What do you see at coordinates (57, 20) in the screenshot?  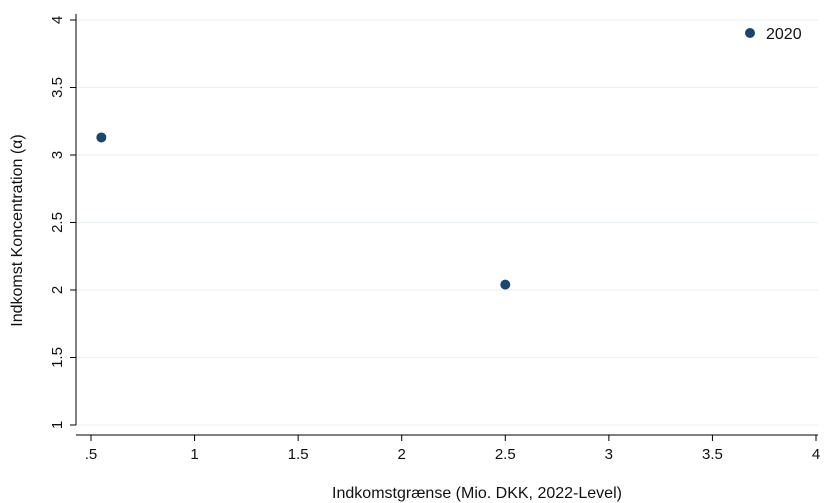 I see `y-tick-label-6: 4` at bounding box center [57, 20].